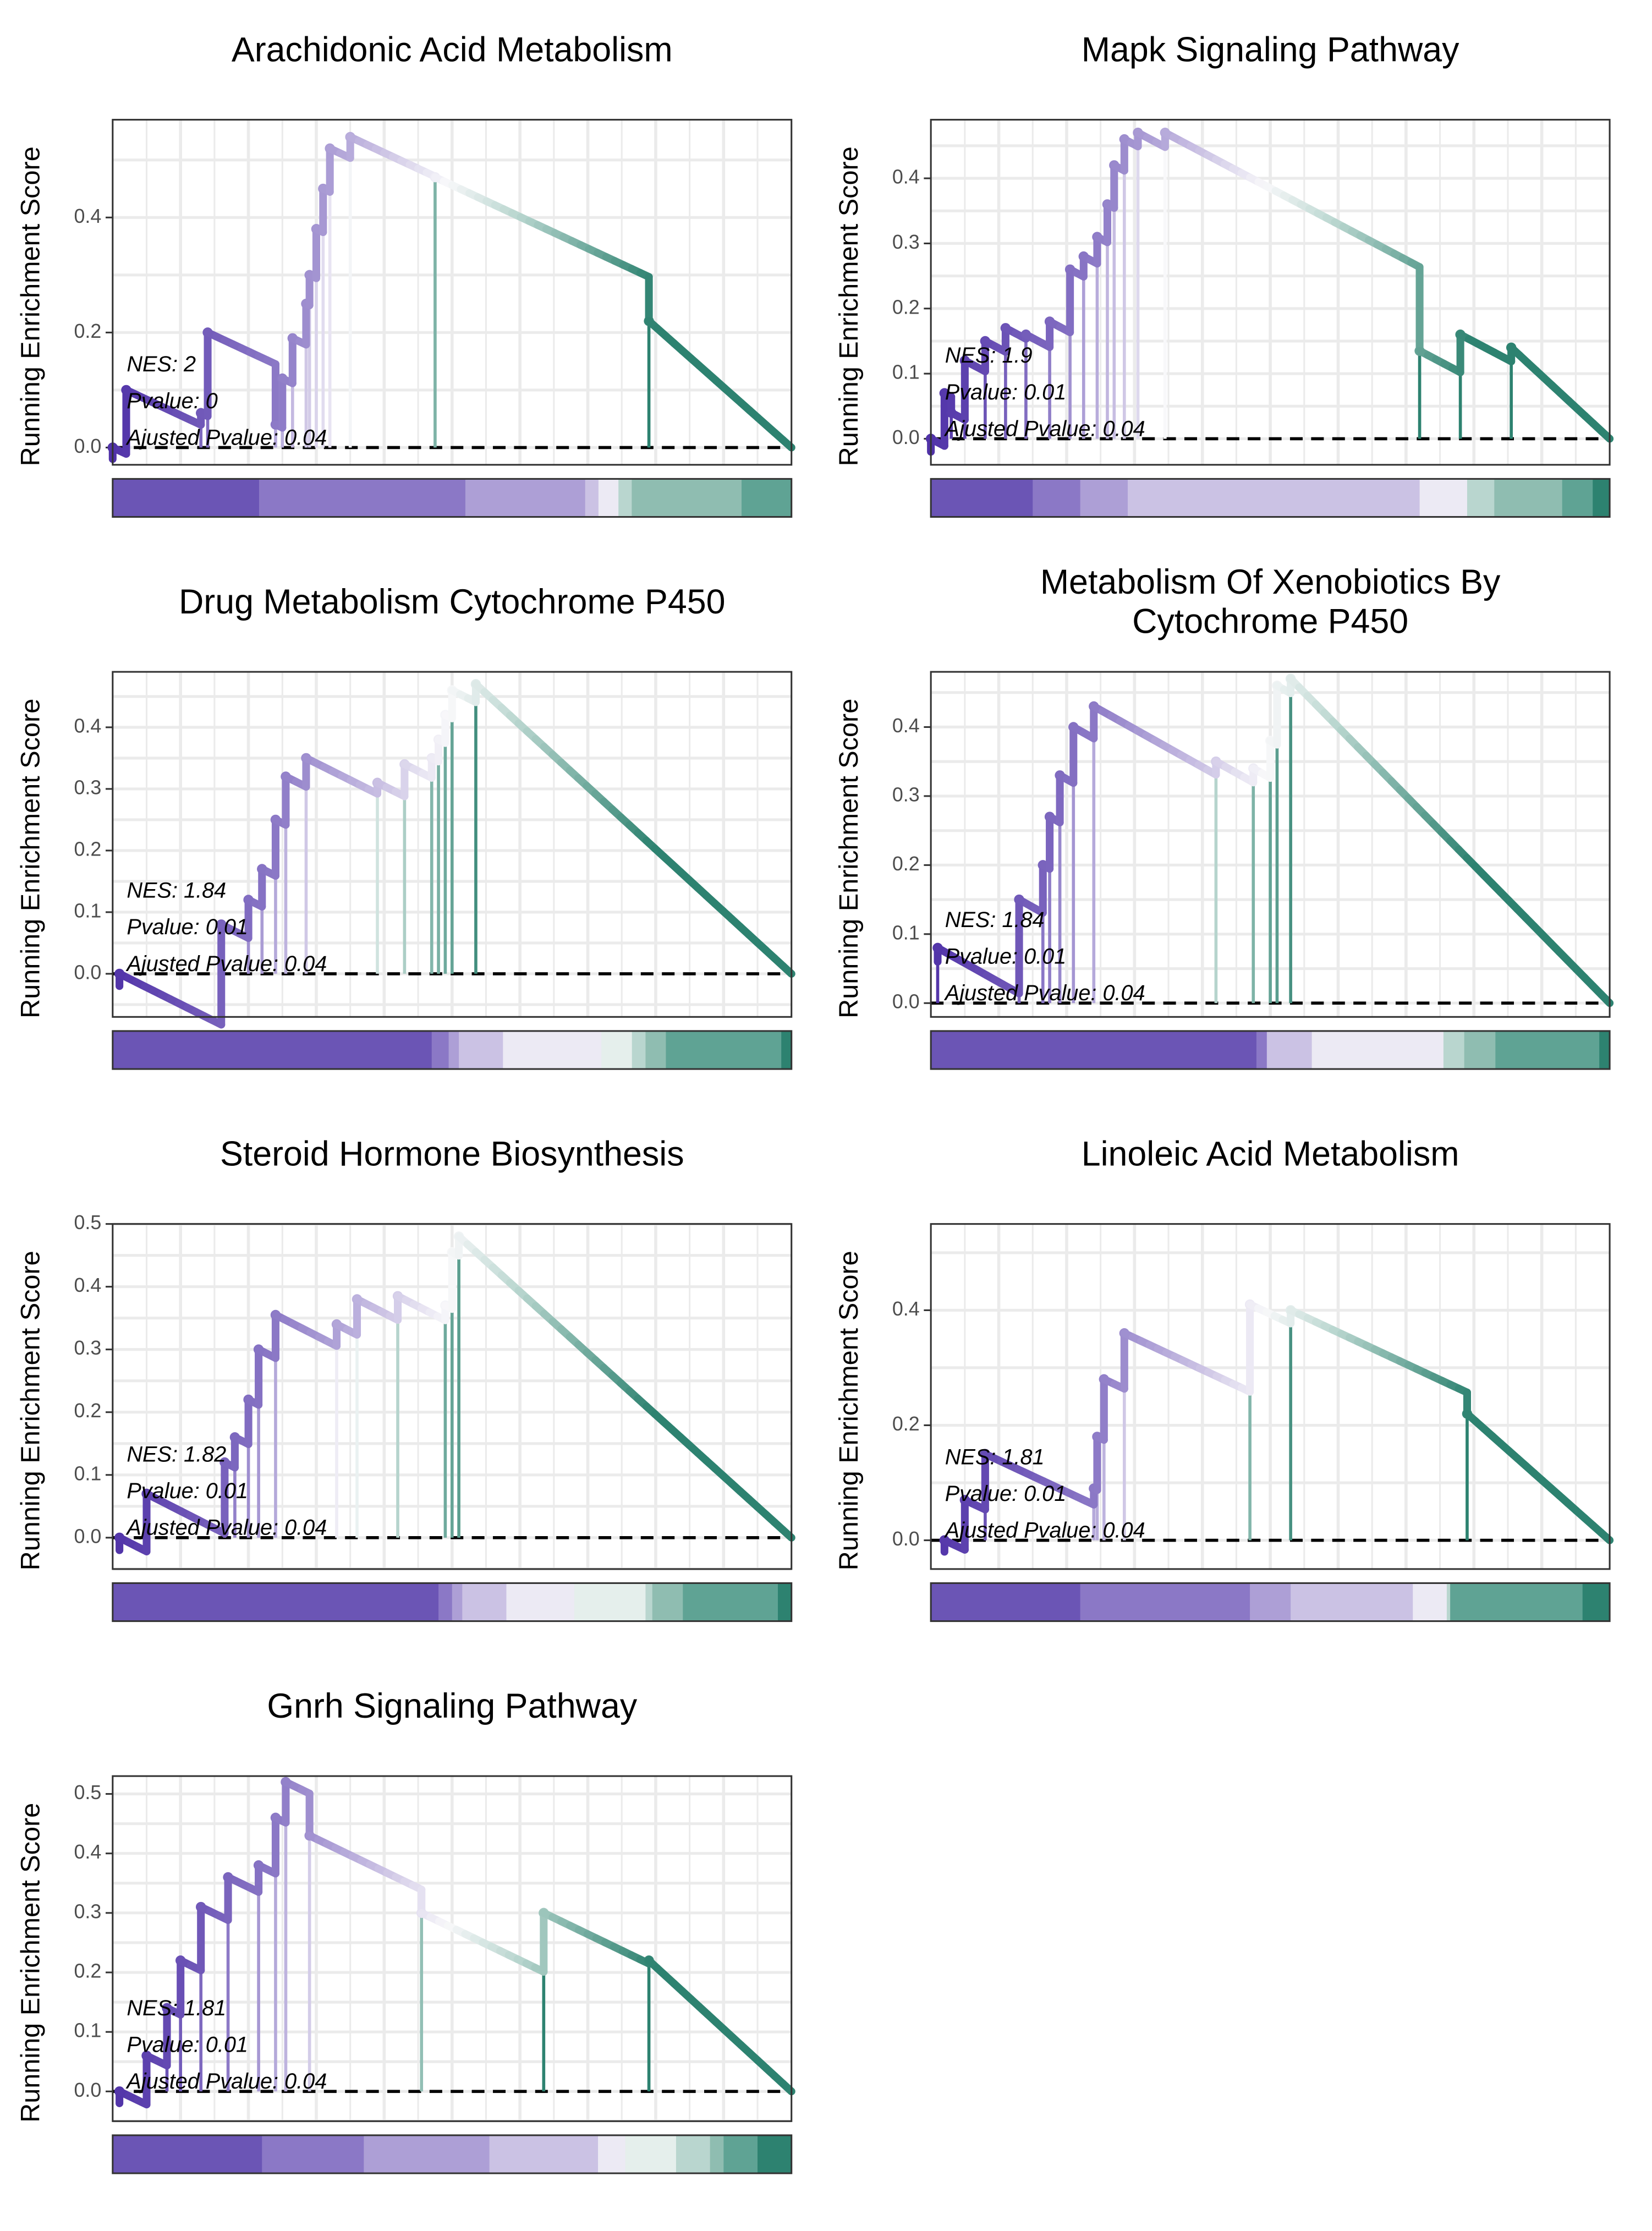 The height and width of the screenshot is (2231, 1652). I want to click on chart-title: Steroid Hormone Biosynthesis, so click(452, 1153).